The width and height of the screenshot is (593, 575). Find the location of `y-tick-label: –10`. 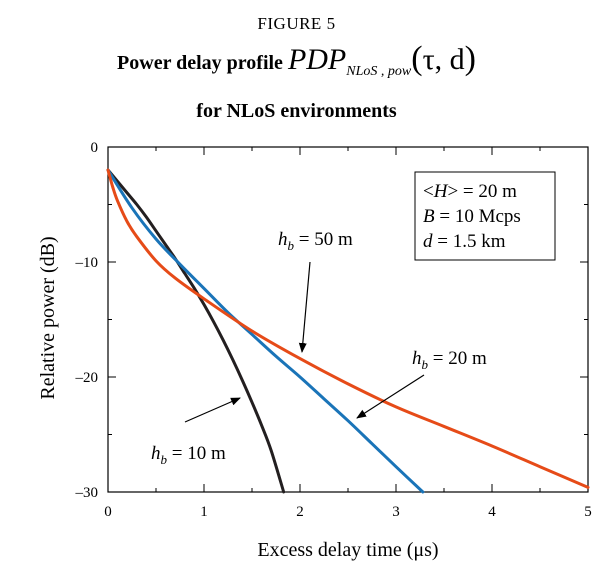

y-tick-label: –10 is located at coordinates (87, 263).